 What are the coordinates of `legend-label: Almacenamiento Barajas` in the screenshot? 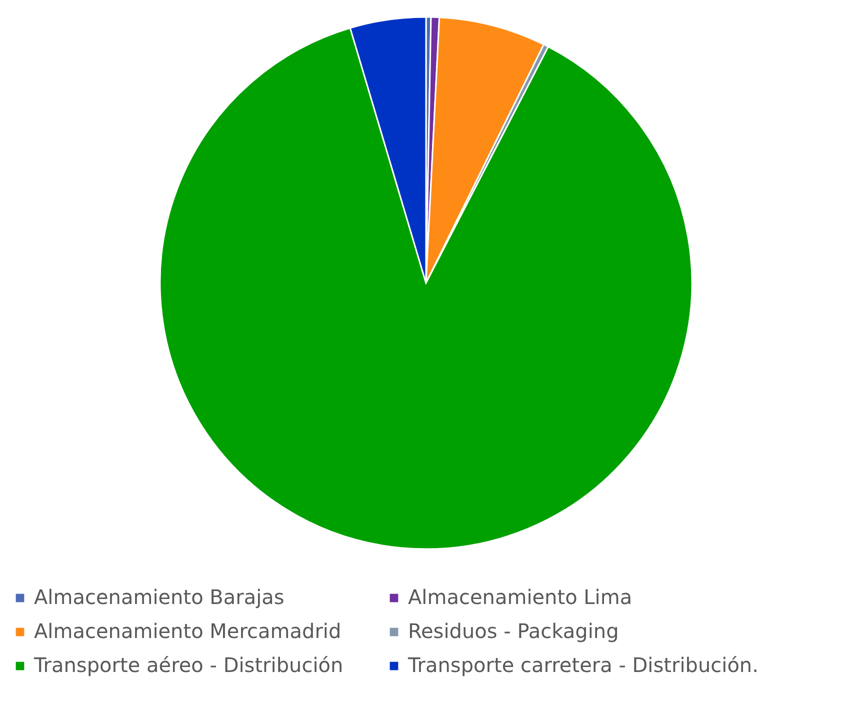 It's located at (159, 597).